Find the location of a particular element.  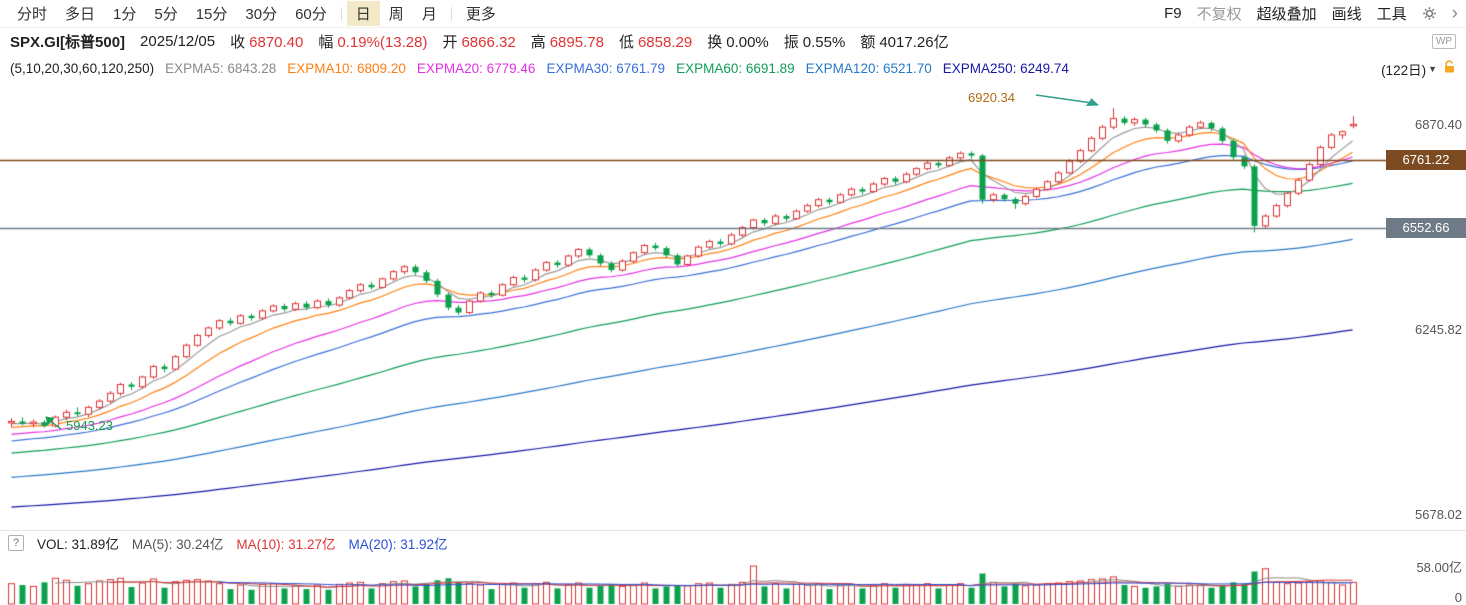

f9-button: F9 is located at coordinates (1173, 13).